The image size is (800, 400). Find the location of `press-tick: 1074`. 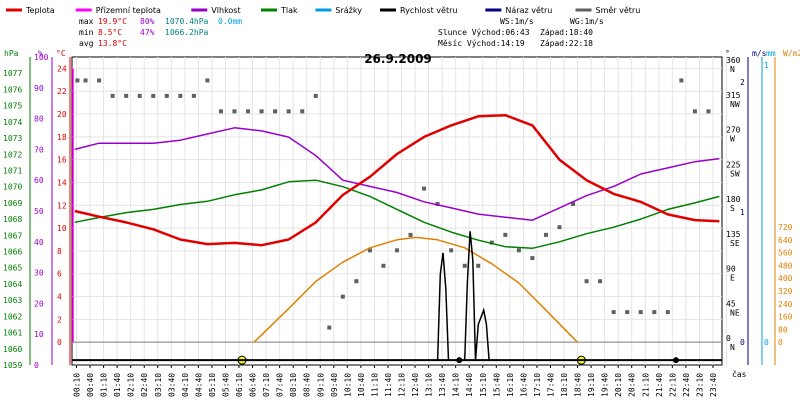

press-tick: 1074 is located at coordinates (12, 122).